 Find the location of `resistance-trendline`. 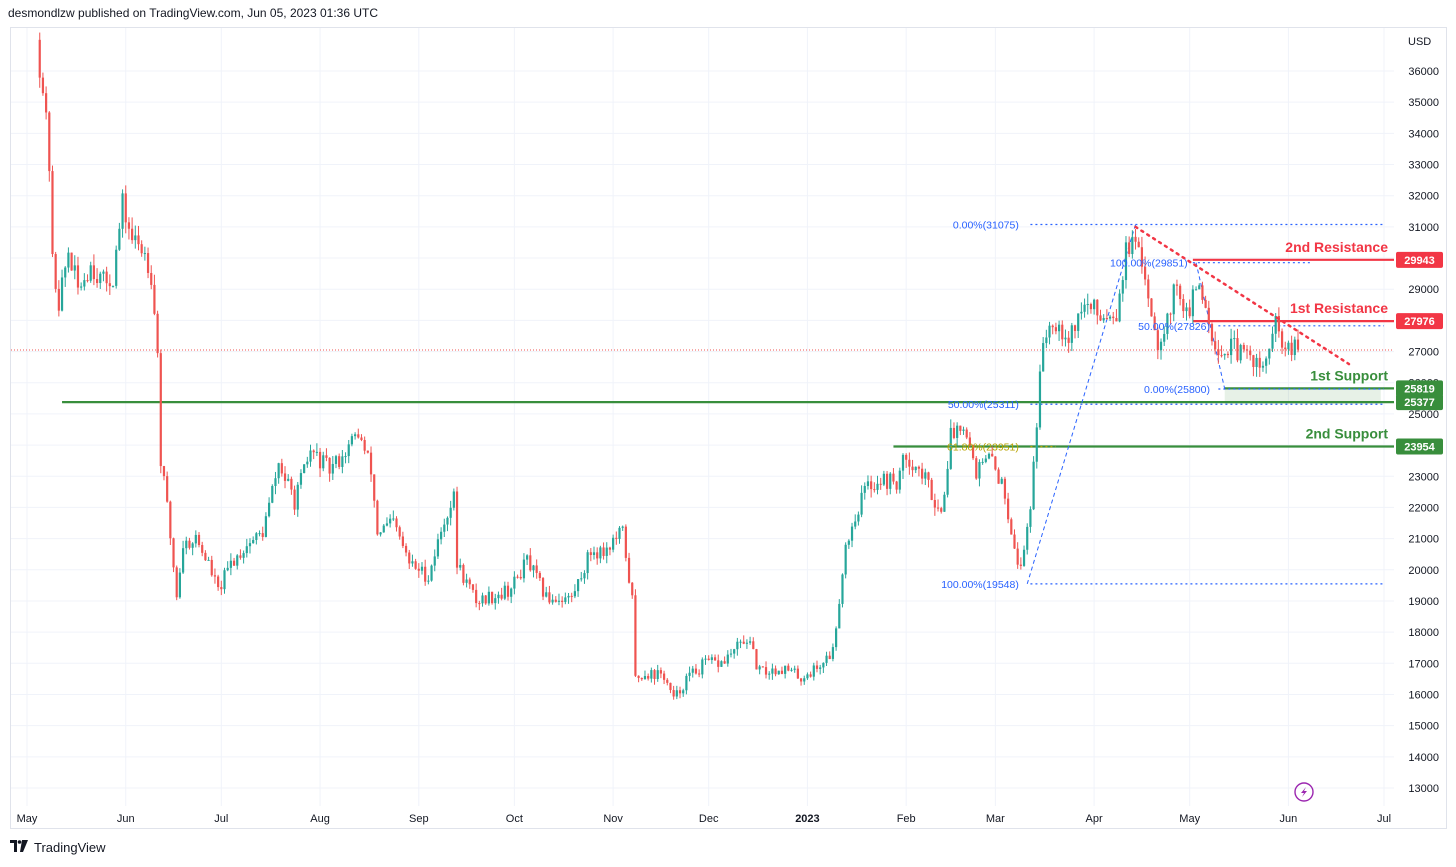

resistance-trendline is located at coordinates (1242, 295).